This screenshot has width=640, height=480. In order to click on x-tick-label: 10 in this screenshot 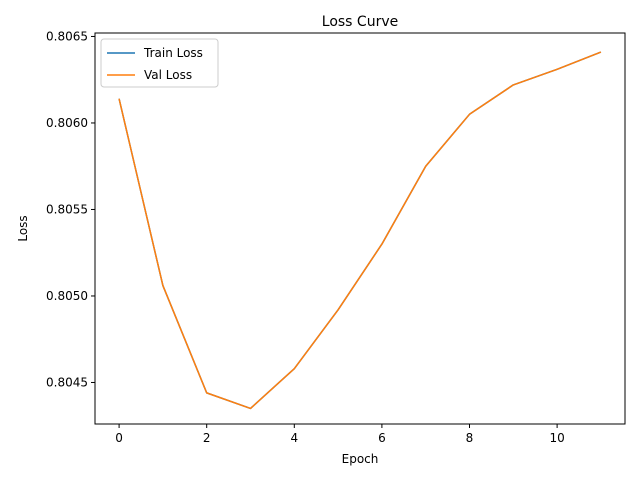, I will do `click(556, 438)`.